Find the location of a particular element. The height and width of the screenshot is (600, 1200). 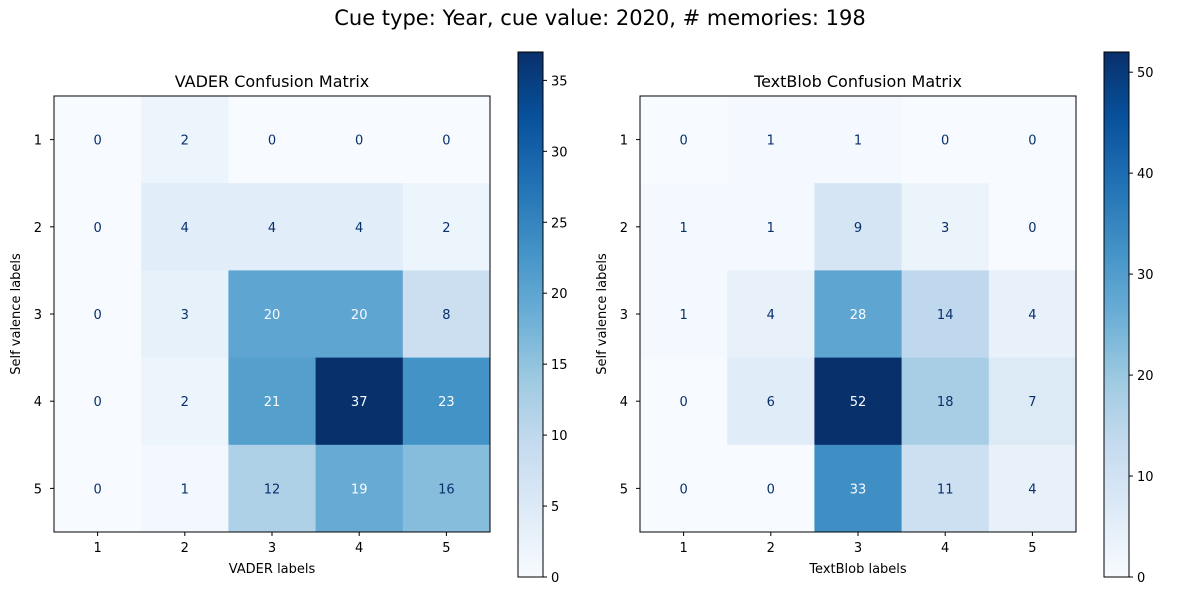

colorbar-tick-label: 50 is located at coordinates (1145, 73).